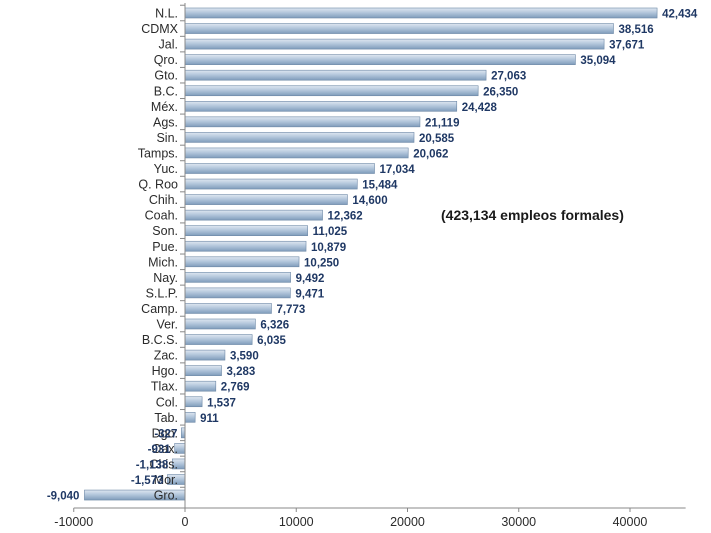 The image size is (711, 533). What do you see at coordinates (166, 76) in the screenshot?
I see `category-label: Gto.` at bounding box center [166, 76].